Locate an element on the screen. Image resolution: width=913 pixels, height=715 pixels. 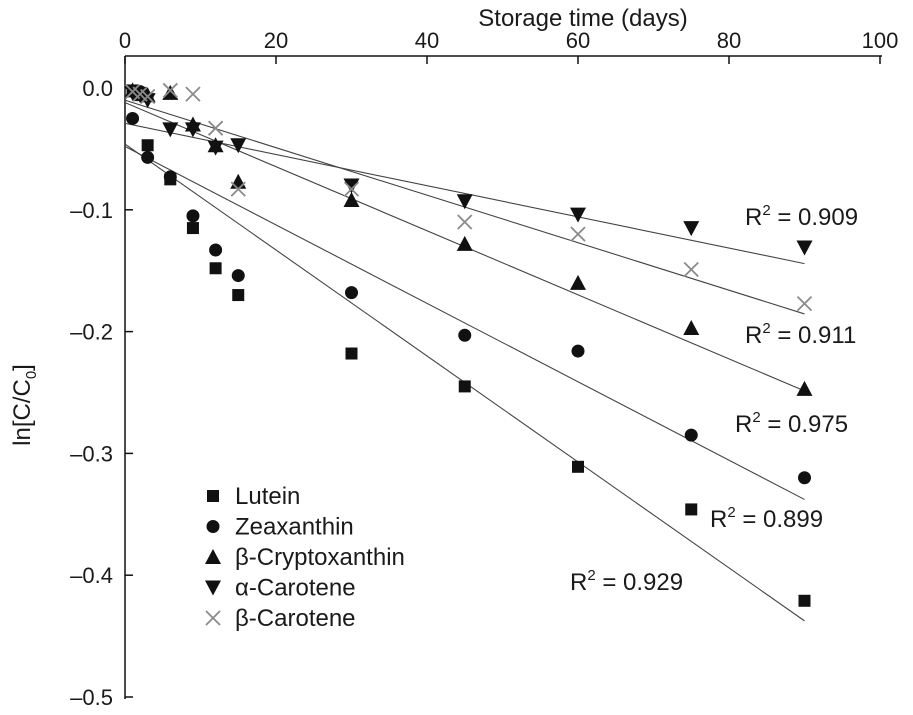
y-axis-title-subscript: 0 is located at coordinates (31, 375).